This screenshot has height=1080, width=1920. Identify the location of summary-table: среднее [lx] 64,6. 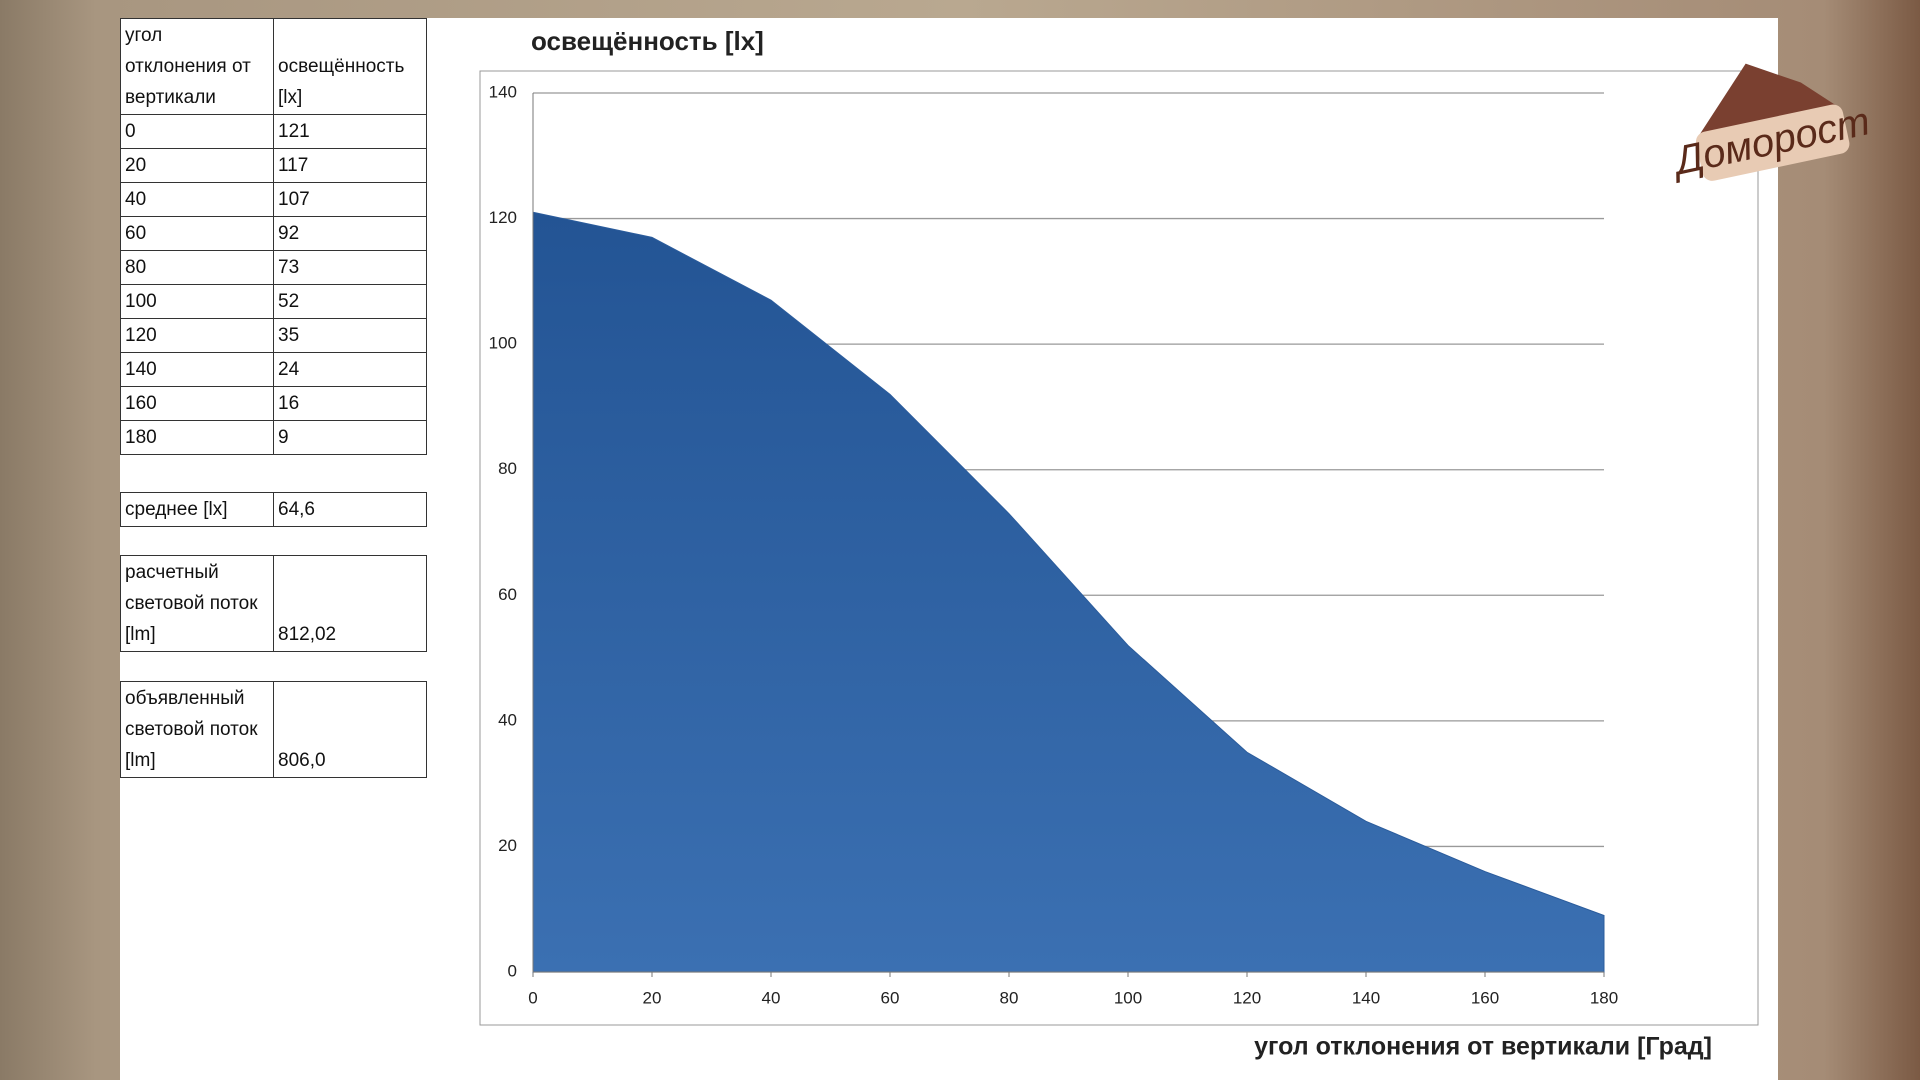
(273, 509).